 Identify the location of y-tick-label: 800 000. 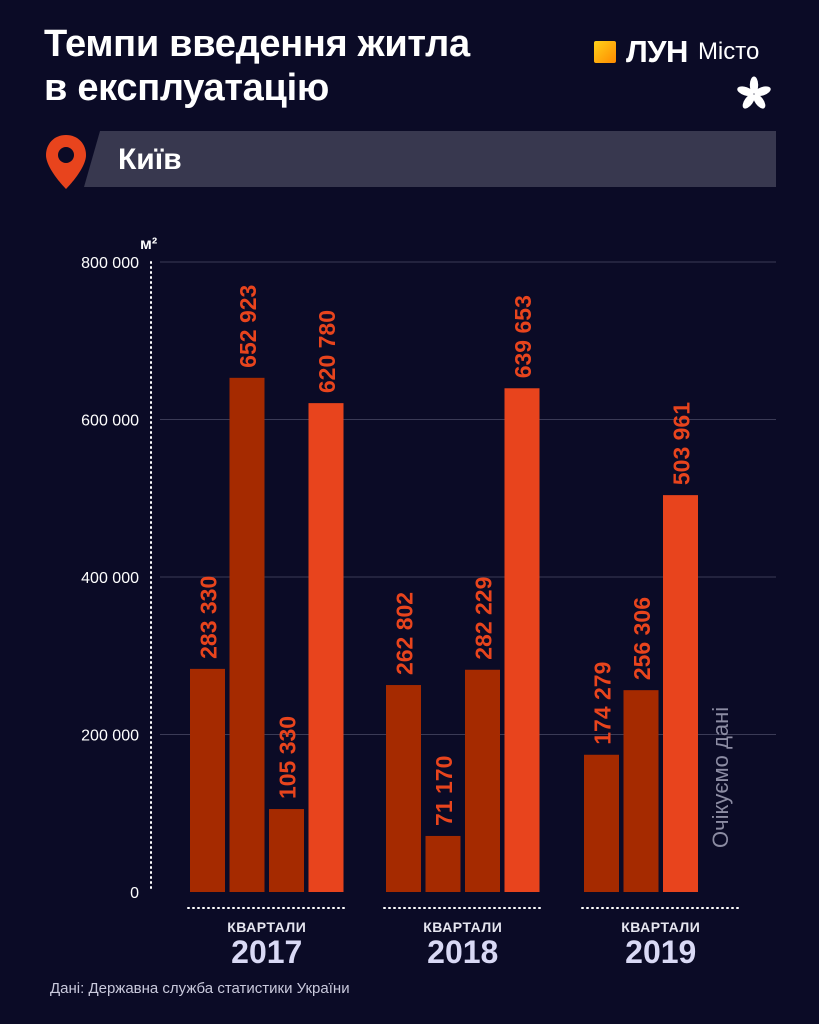
(110, 263).